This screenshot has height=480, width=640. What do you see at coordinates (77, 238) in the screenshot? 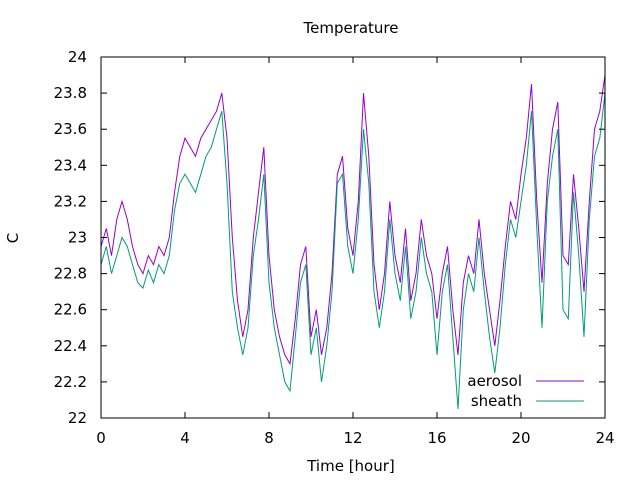
I see `y-tick-label: 23` at bounding box center [77, 238].